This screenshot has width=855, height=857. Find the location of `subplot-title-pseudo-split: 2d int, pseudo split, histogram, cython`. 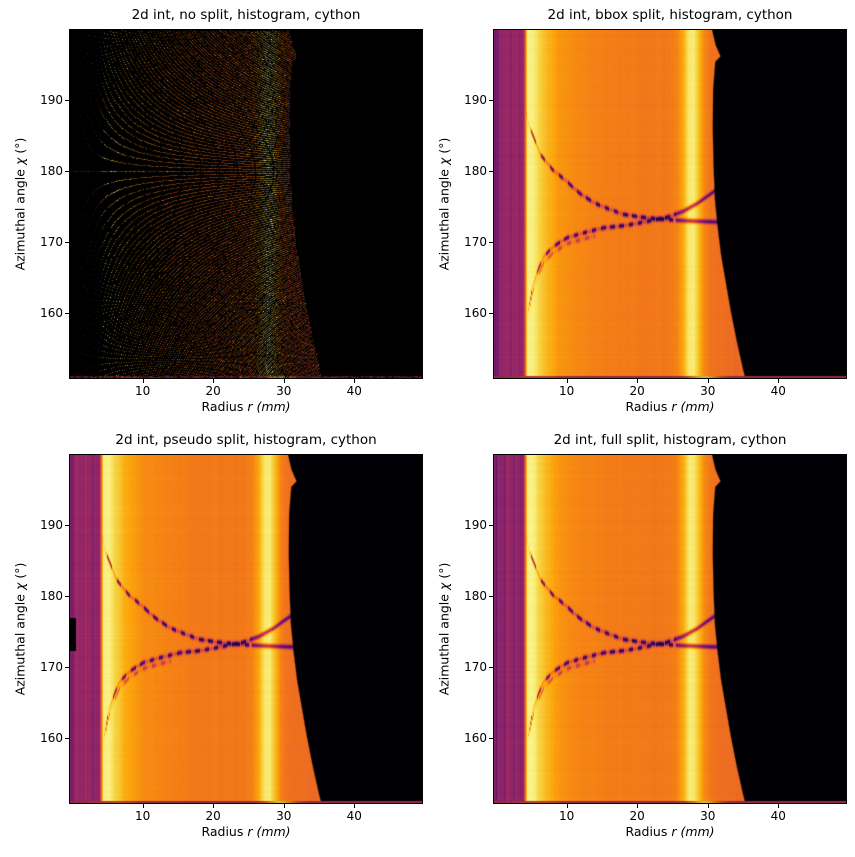

subplot-title-pseudo-split: 2d int, pseudo split, histogram, cython is located at coordinates (246, 440).